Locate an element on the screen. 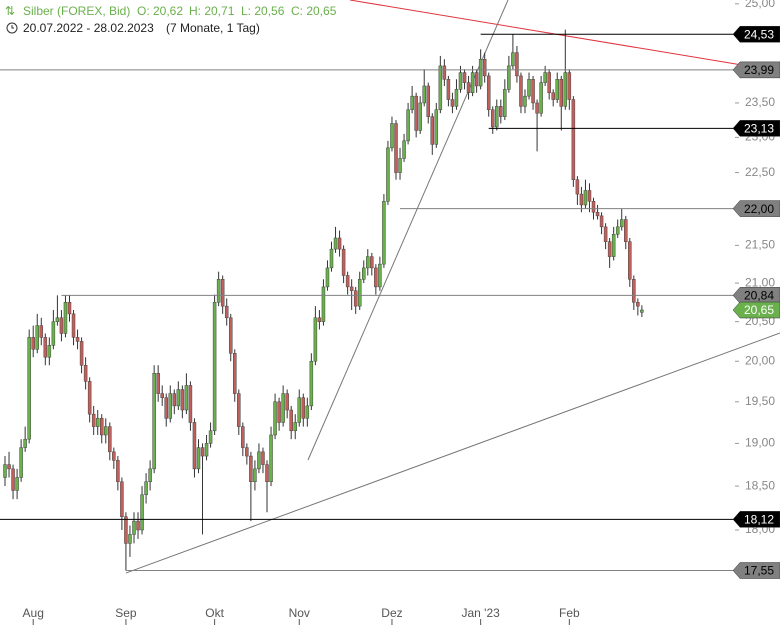  y-tick-label: 23,50 is located at coordinates (760, 102).